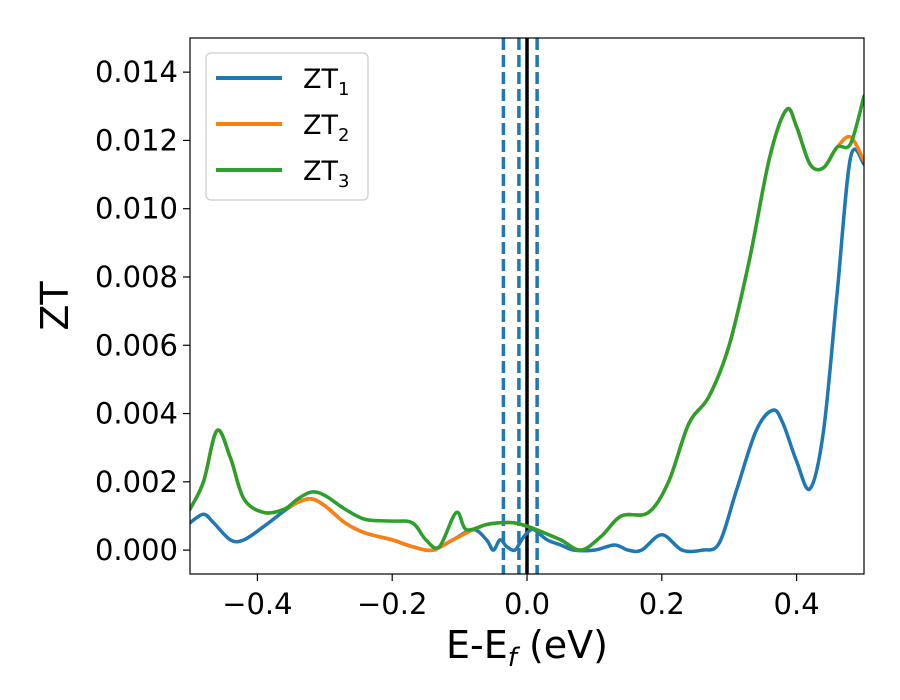 The width and height of the screenshot is (900, 700). What do you see at coordinates (136, 345) in the screenshot?
I see `y-tick-label: 0.006` at bounding box center [136, 345].